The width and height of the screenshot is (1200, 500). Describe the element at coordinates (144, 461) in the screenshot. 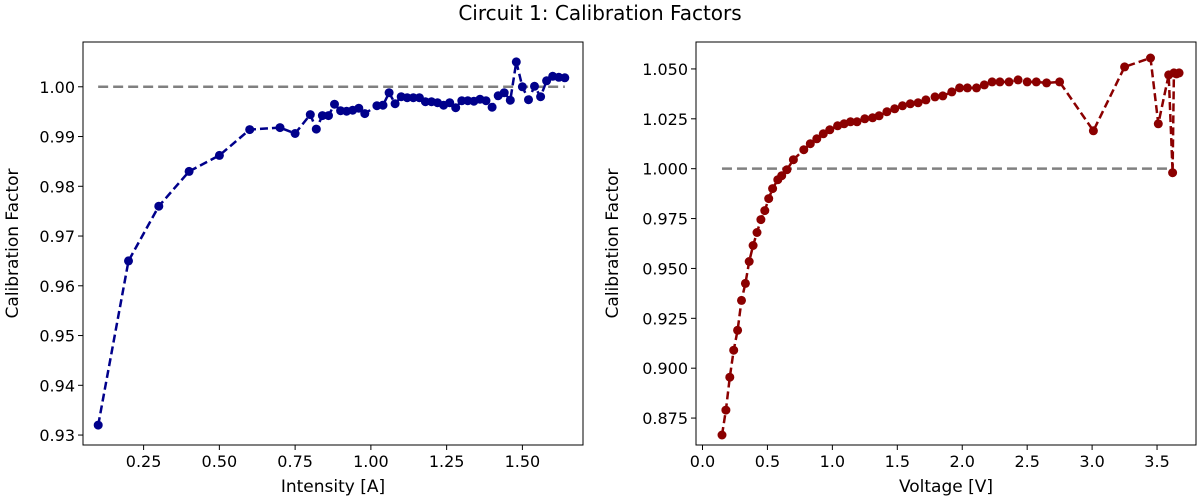

I see `x-tick-label: 0.25` at that location.